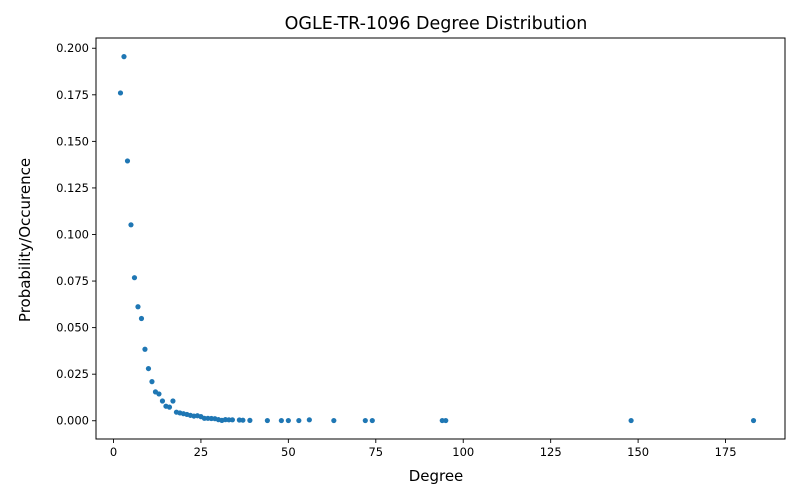 This screenshot has height=504, width=800. Describe the element at coordinates (72, 141) in the screenshot. I see `y-tick-label: 0.150` at that location.